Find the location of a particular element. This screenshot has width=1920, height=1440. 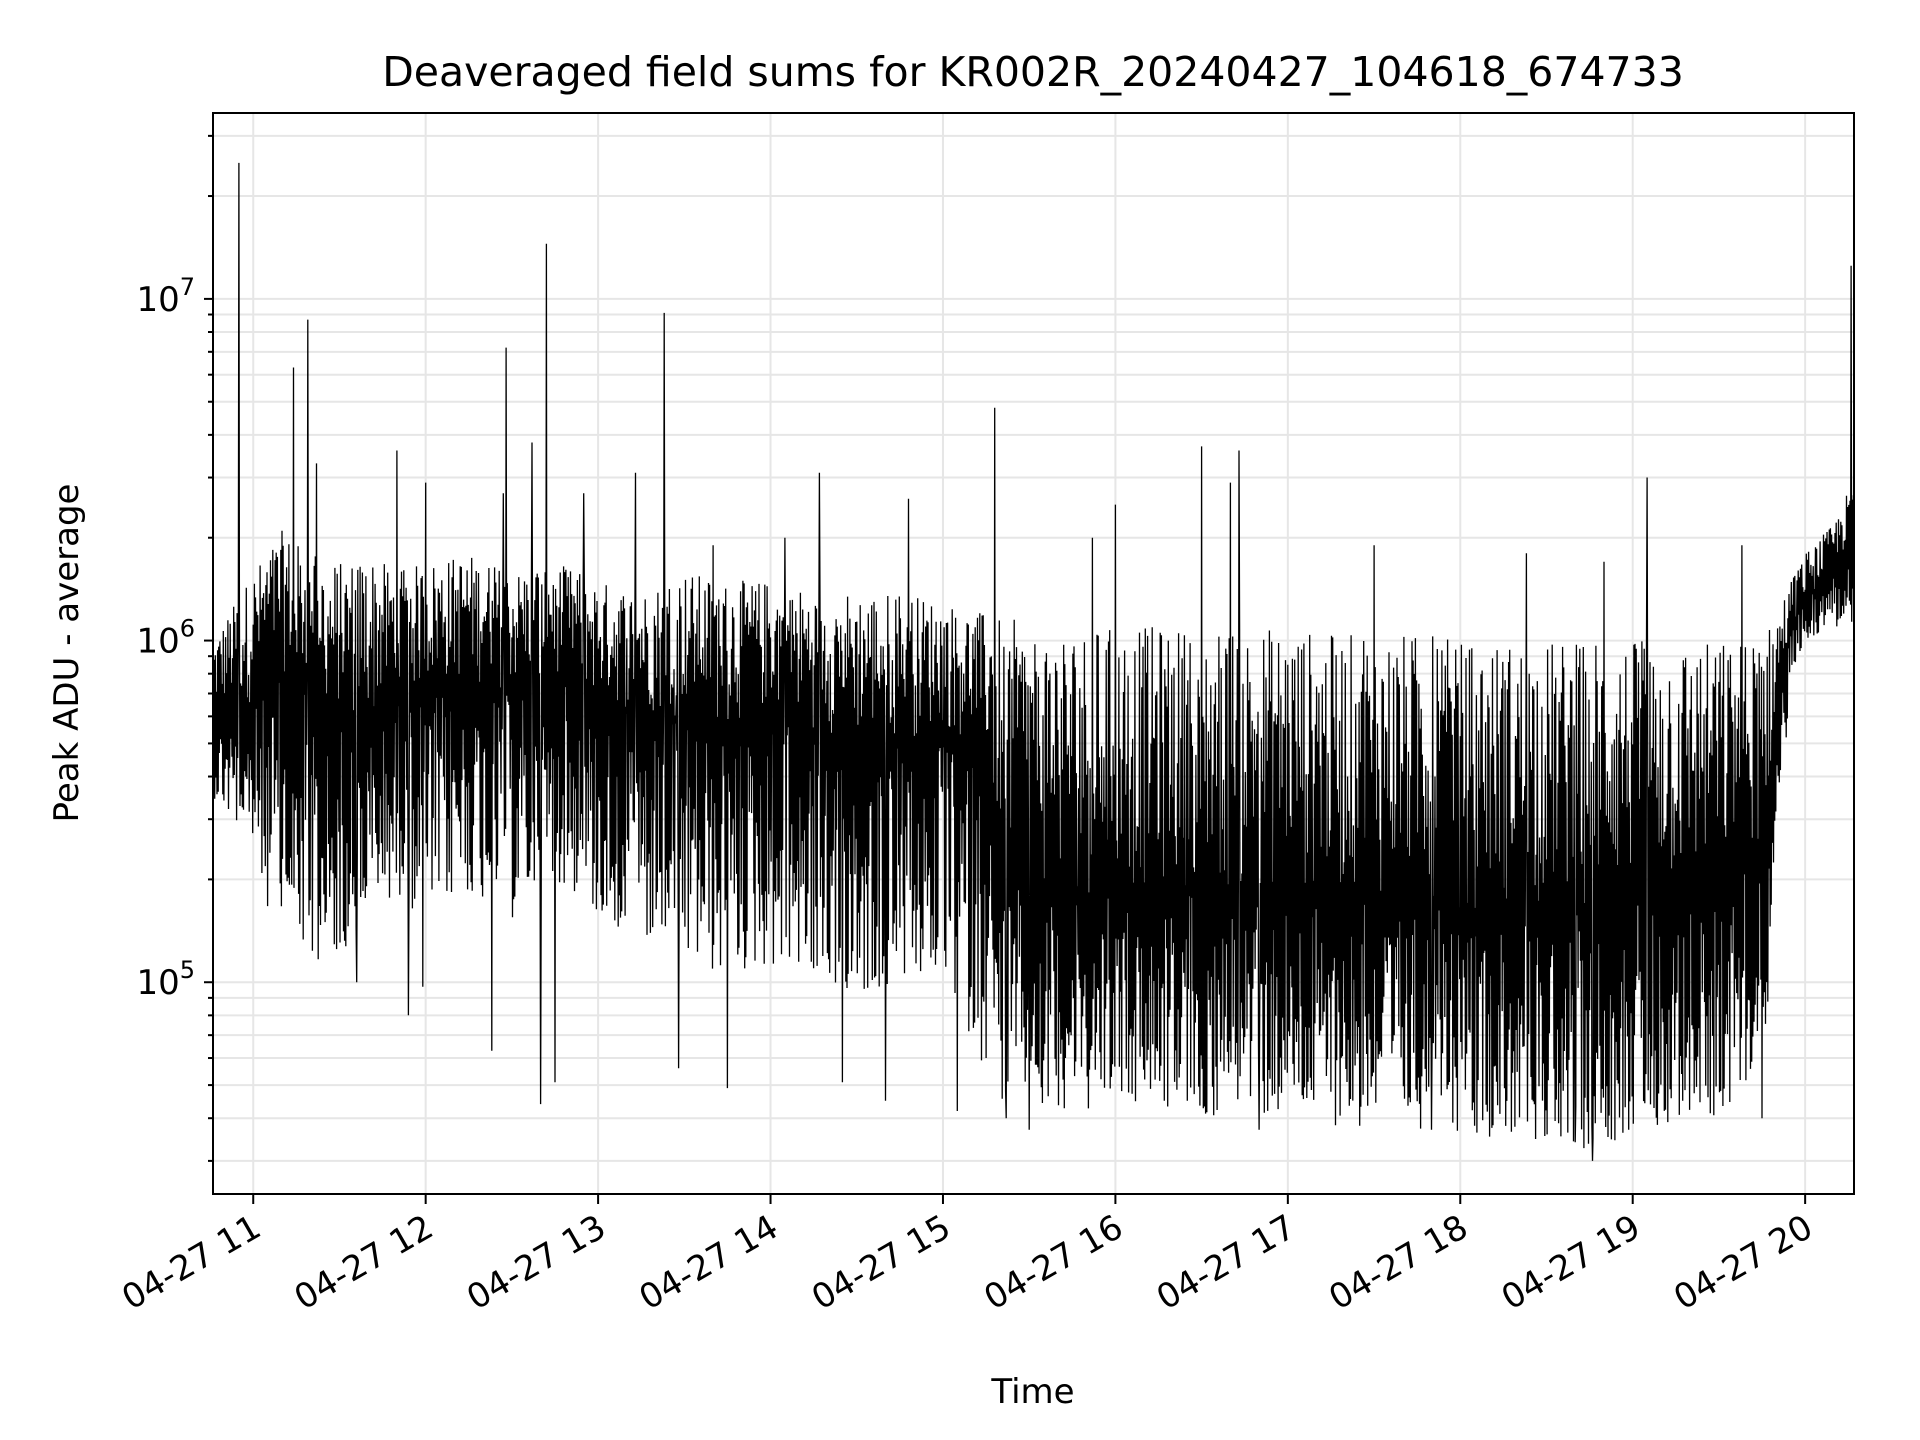

y-tick-label: 10⁷ is located at coordinates (165, 296).